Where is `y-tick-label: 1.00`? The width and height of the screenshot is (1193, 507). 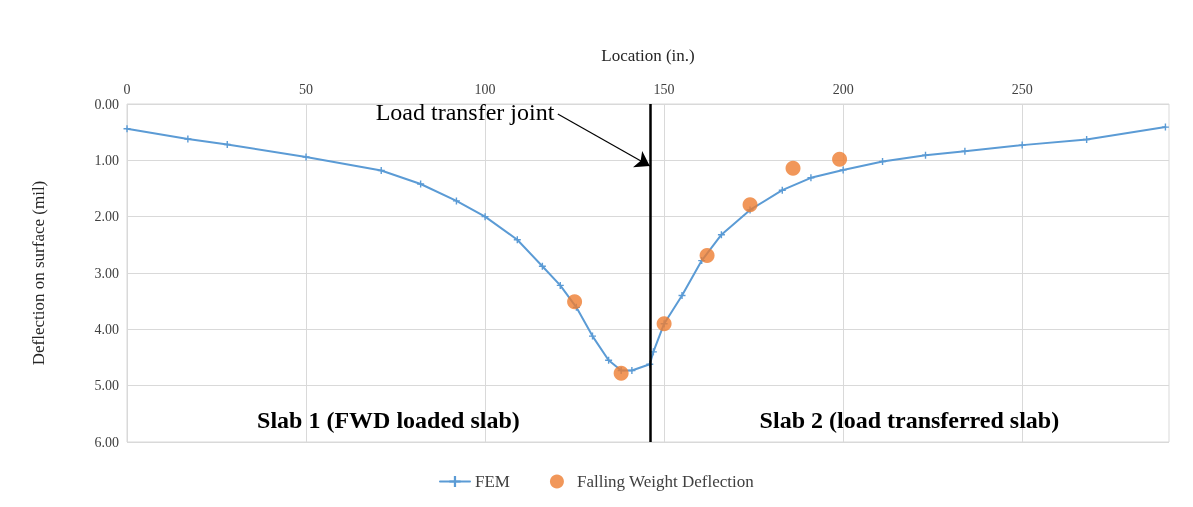 y-tick-label: 1.00 is located at coordinates (106, 160).